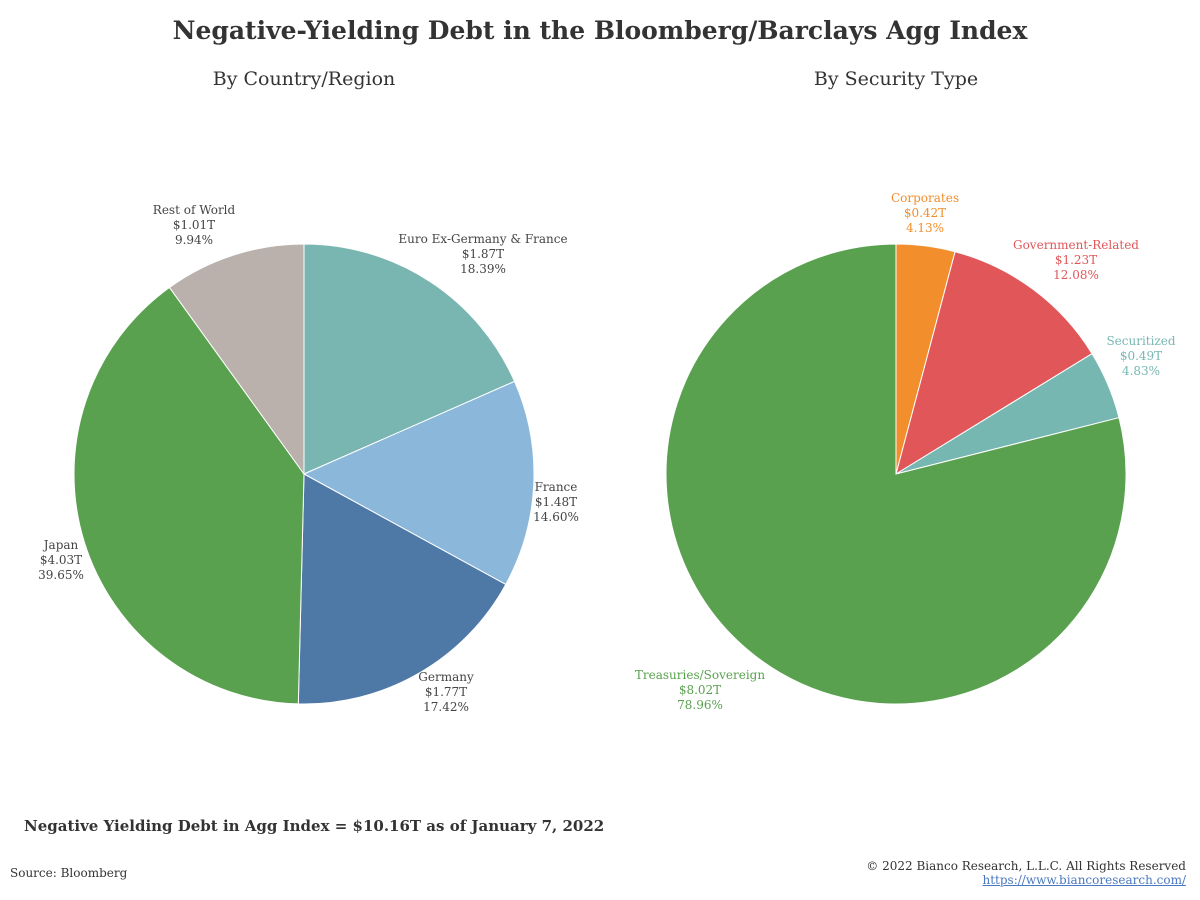 The image size is (1200, 900). What do you see at coordinates (61, 560) in the screenshot?
I see `slice-label-japan: Japan $4.03T 39.65%` at bounding box center [61, 560].